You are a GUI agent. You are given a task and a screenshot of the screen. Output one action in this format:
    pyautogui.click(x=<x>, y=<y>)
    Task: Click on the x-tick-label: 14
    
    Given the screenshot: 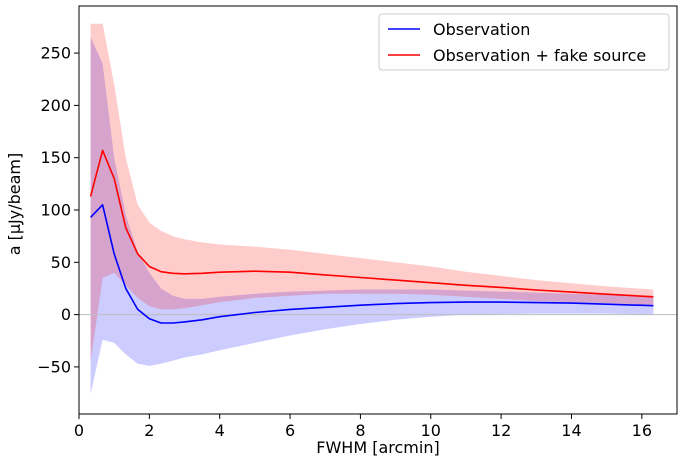 What is the action you would take?
    pyautogui.click(x=571, y=430)
    